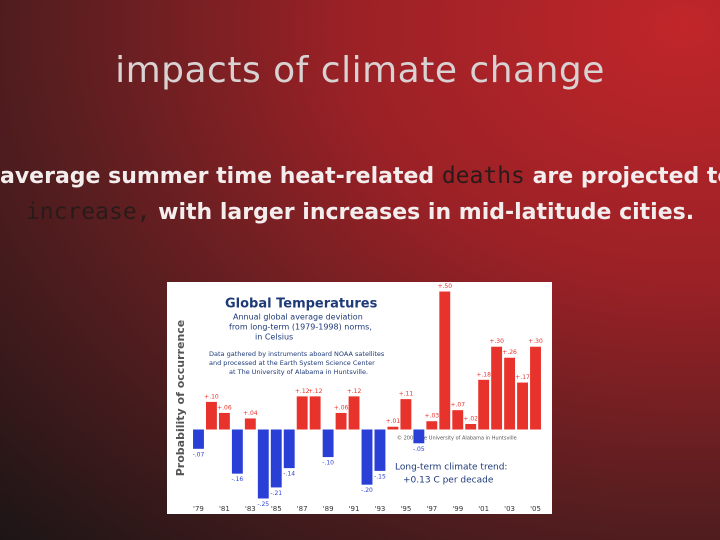  Describe the element at coordinates (405, 509) in the screenshot. I see `x-tick-label: '95` at that location.